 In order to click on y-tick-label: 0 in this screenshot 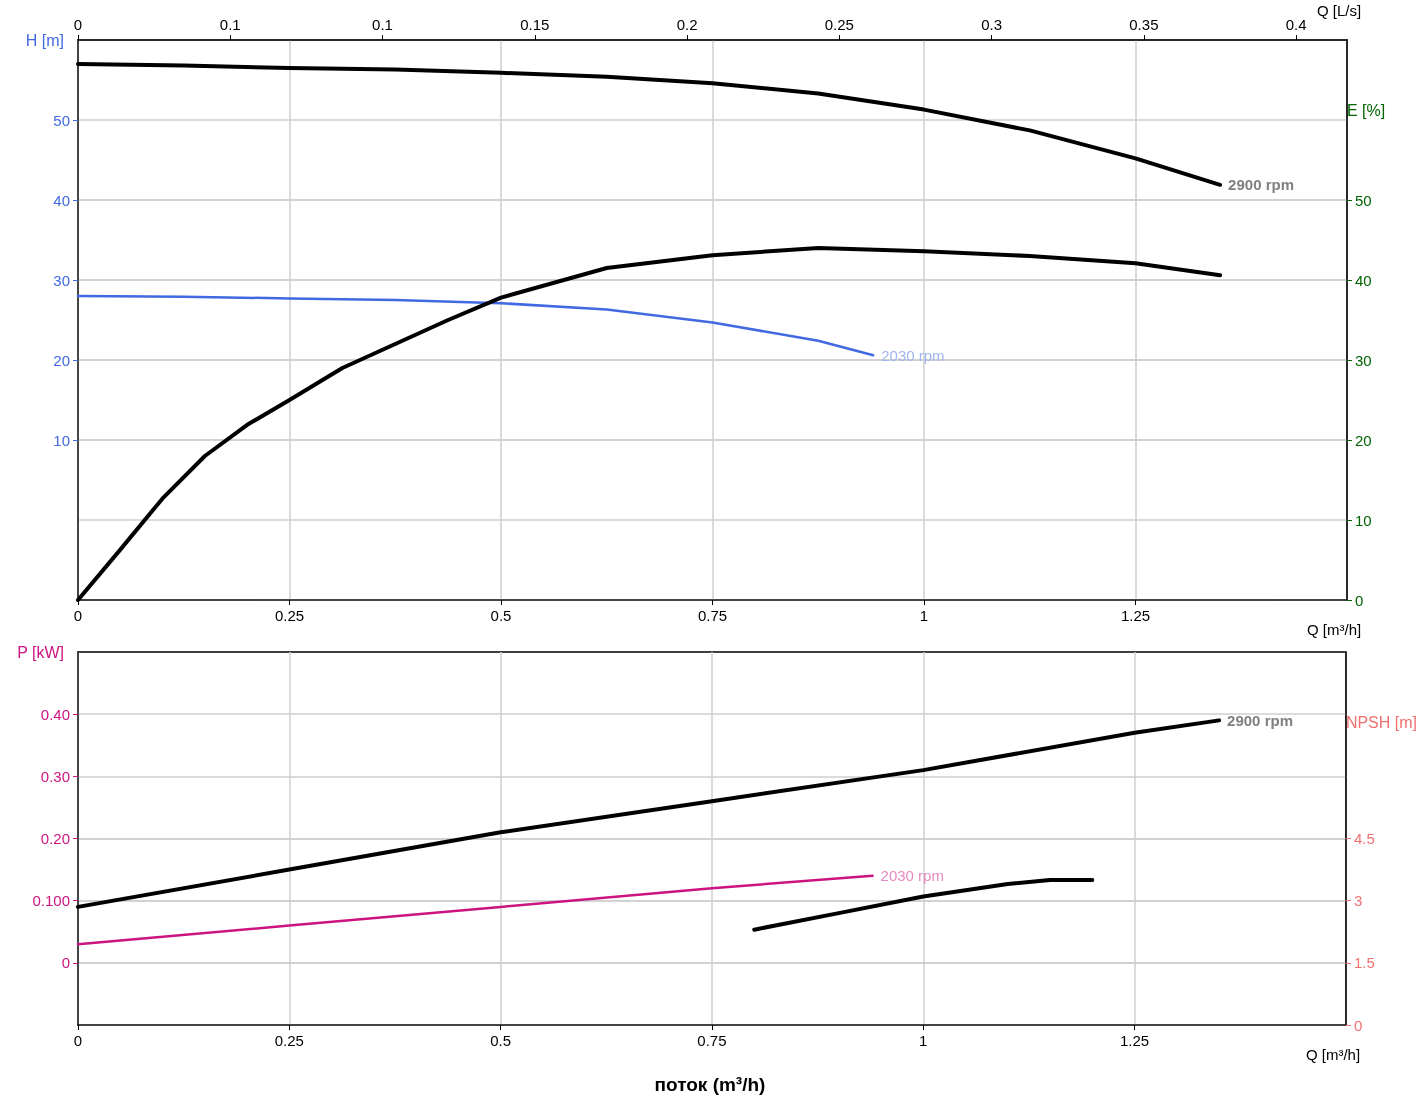, I will do `click(65, 963)`.